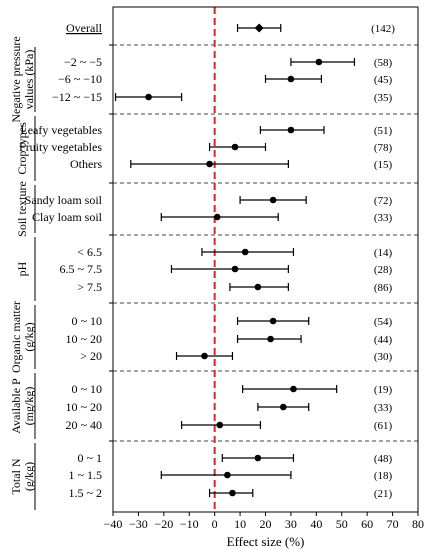 The width and height of the screenshot is (430, 550). I want to click on x-tick-label: −10, so click(189, 524).